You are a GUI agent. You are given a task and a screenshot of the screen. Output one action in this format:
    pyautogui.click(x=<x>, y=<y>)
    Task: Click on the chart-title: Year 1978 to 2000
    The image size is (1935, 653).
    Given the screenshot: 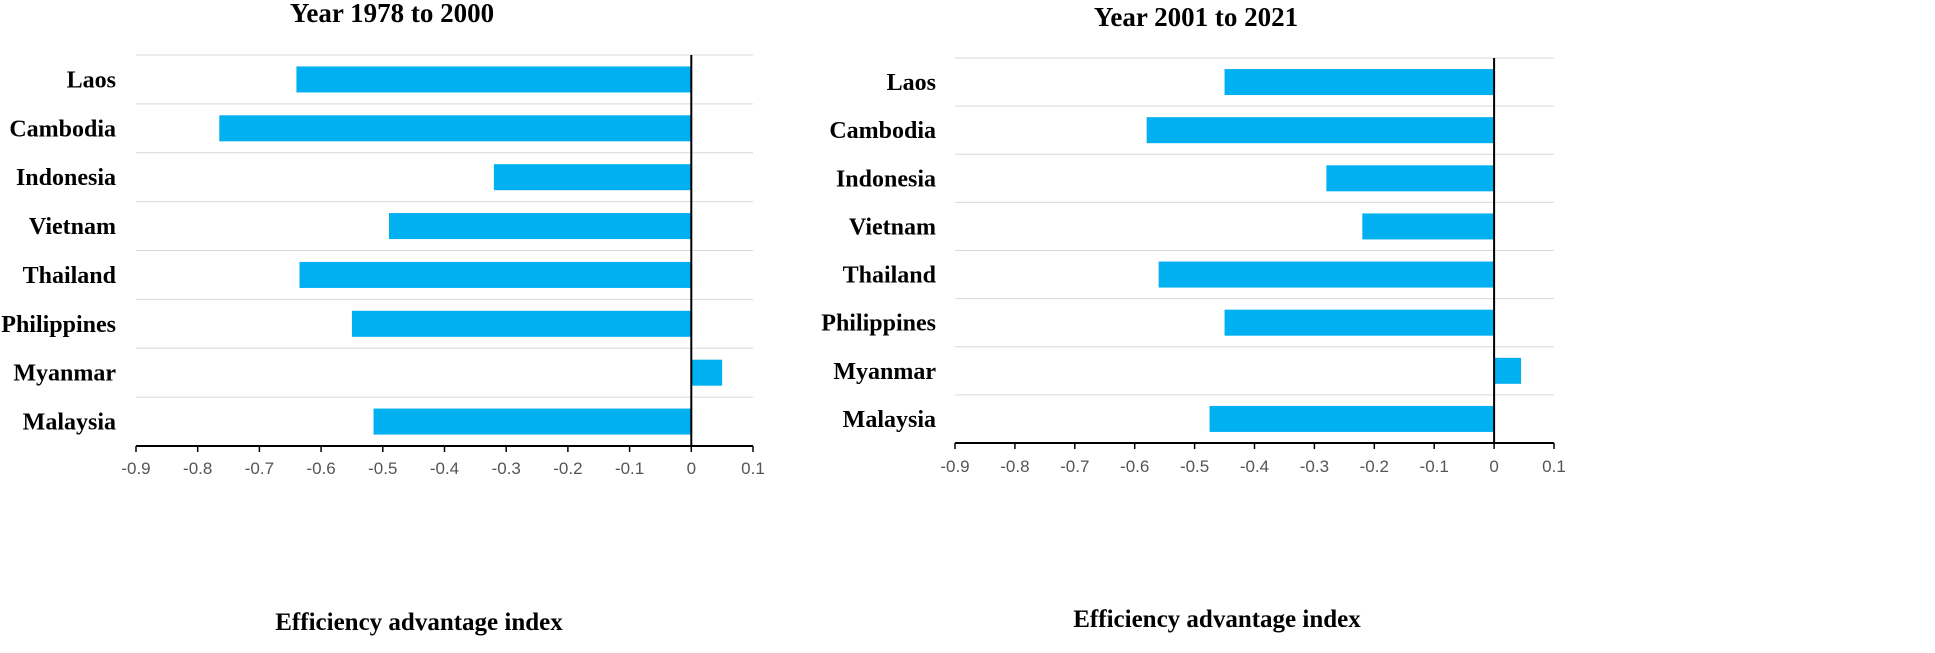 What is the action you would take?
    pyautogui.click(x=392, y=14)
    